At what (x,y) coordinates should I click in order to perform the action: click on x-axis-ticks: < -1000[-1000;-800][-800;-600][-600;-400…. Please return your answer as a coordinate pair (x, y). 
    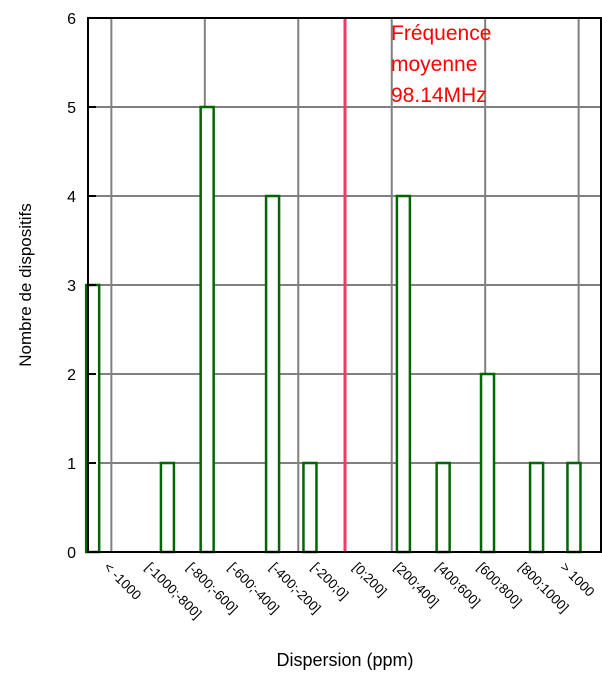
    Looking at the image, I should click on (349, 591).